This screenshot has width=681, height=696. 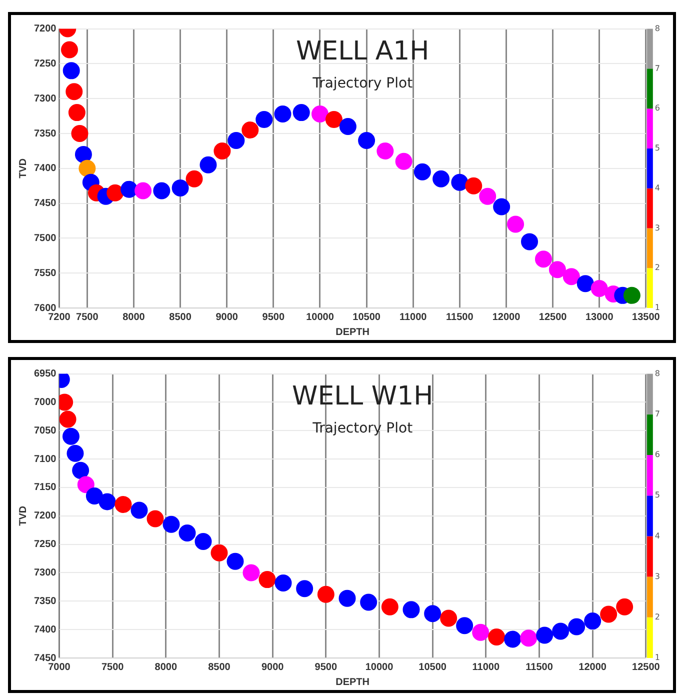 I want to click on y-tick-label: 7150, so click(x=45, y=488).